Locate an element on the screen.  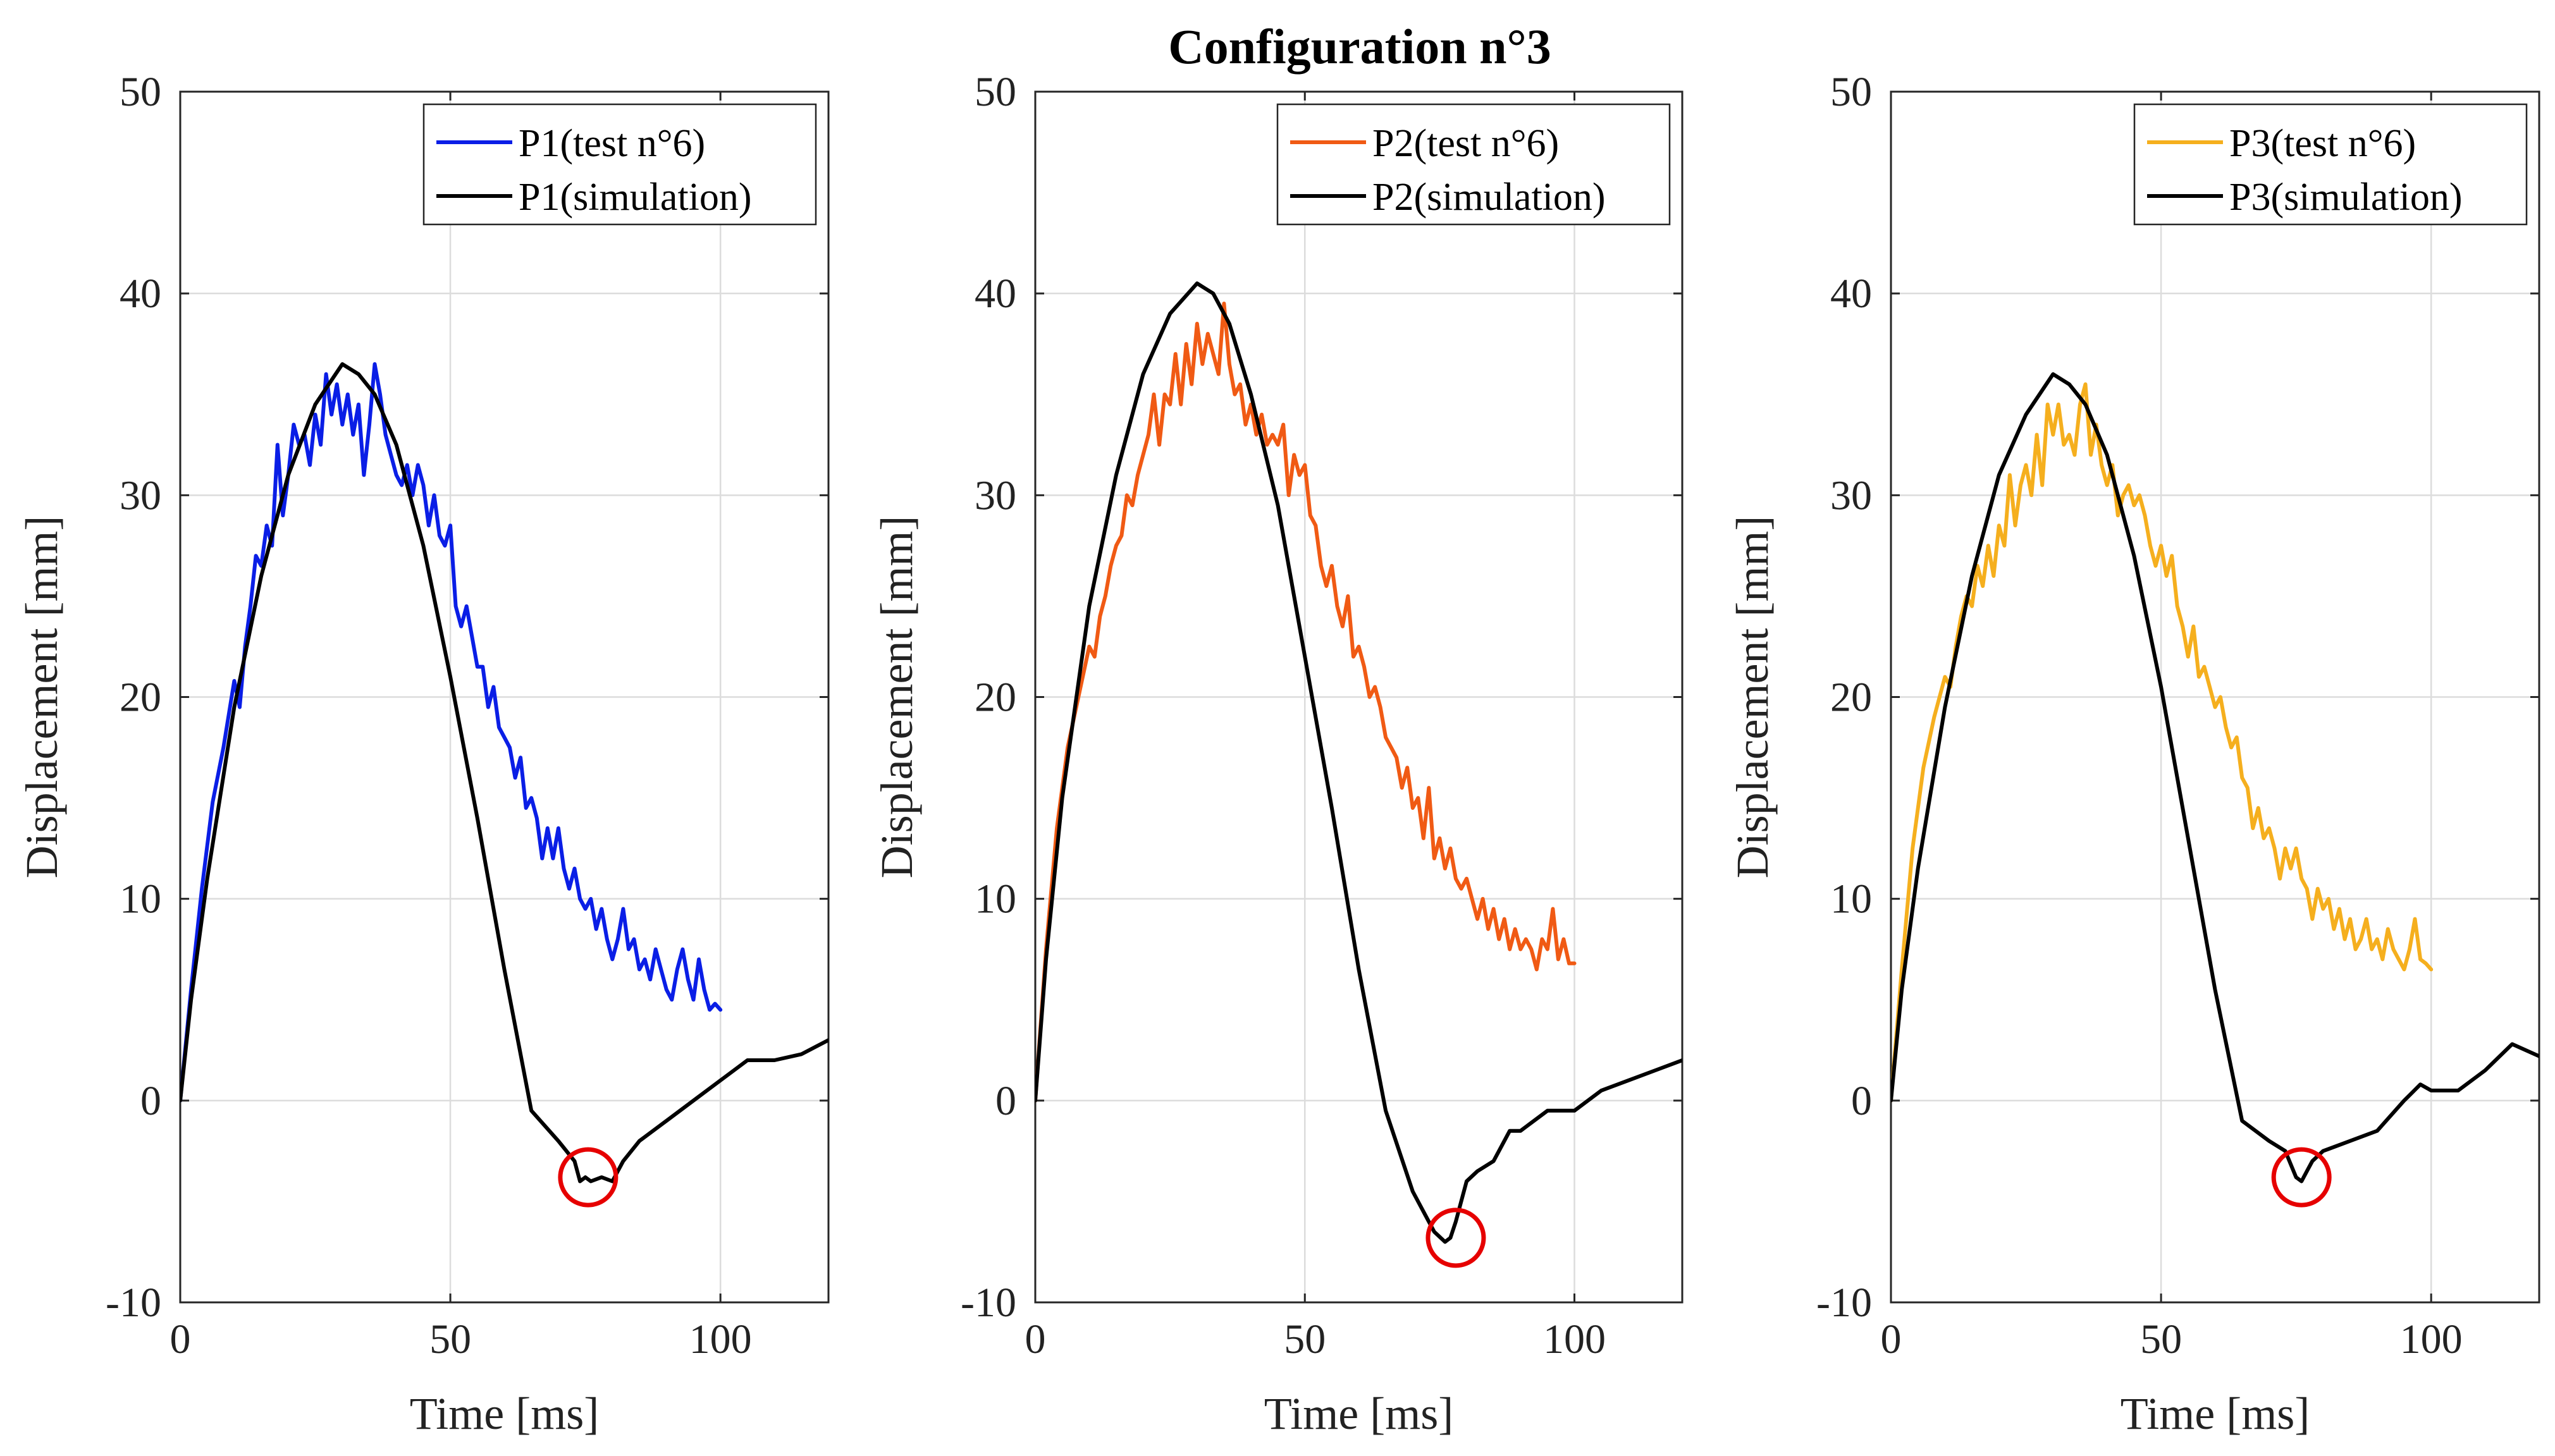
panel-1-ytick-label-20: 20 is located at coordinates (140, 698).